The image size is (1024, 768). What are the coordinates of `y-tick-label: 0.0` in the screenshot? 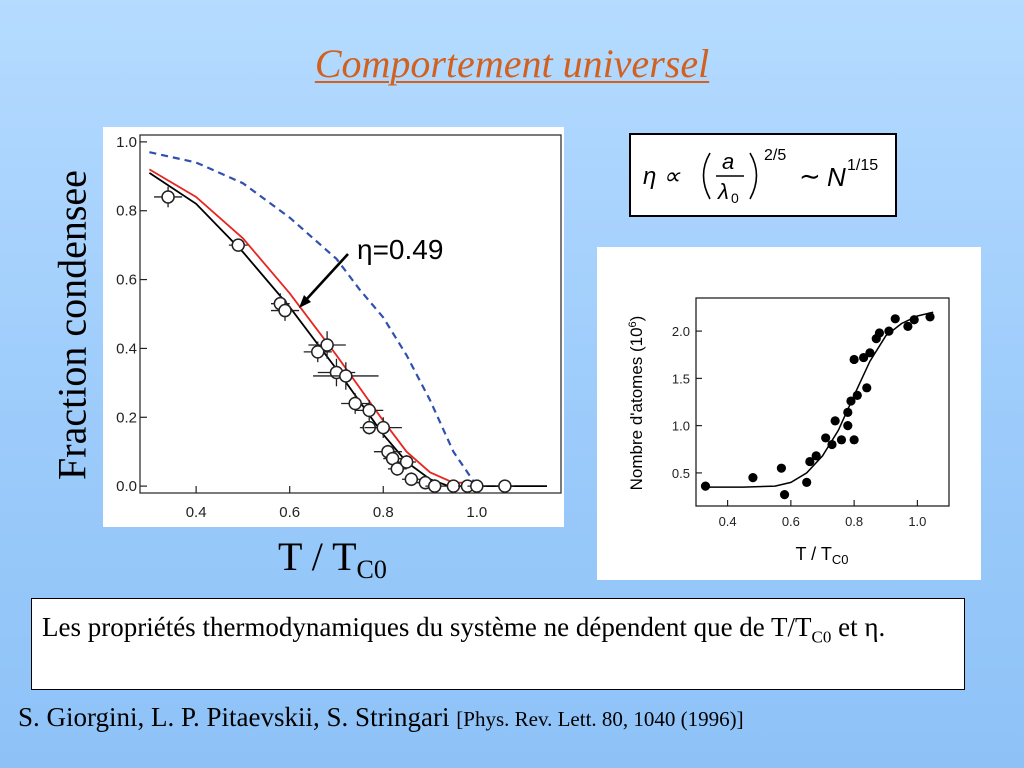 It's located at (126, 486).